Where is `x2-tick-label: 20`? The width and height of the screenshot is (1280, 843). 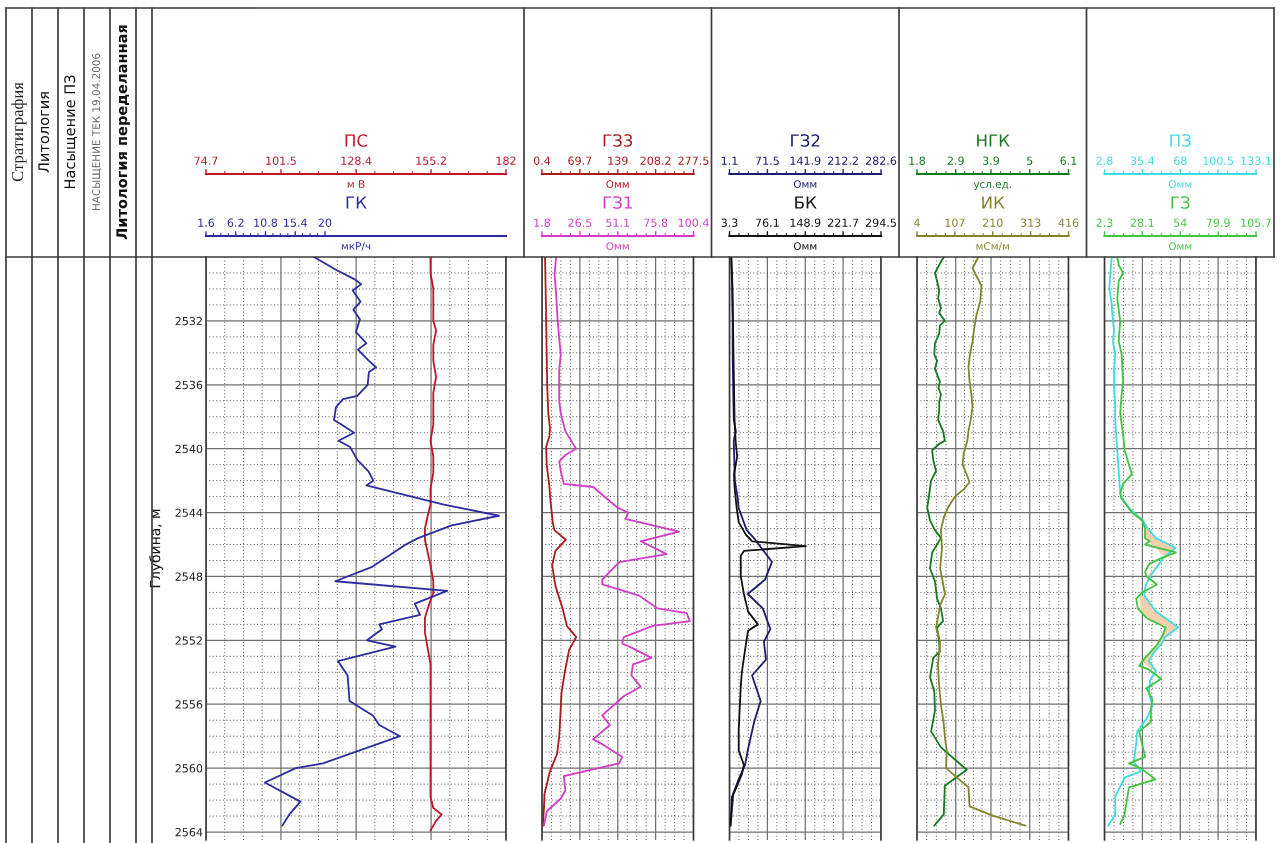 x2-tick-label: 20 is located at coordinates (325, 222).